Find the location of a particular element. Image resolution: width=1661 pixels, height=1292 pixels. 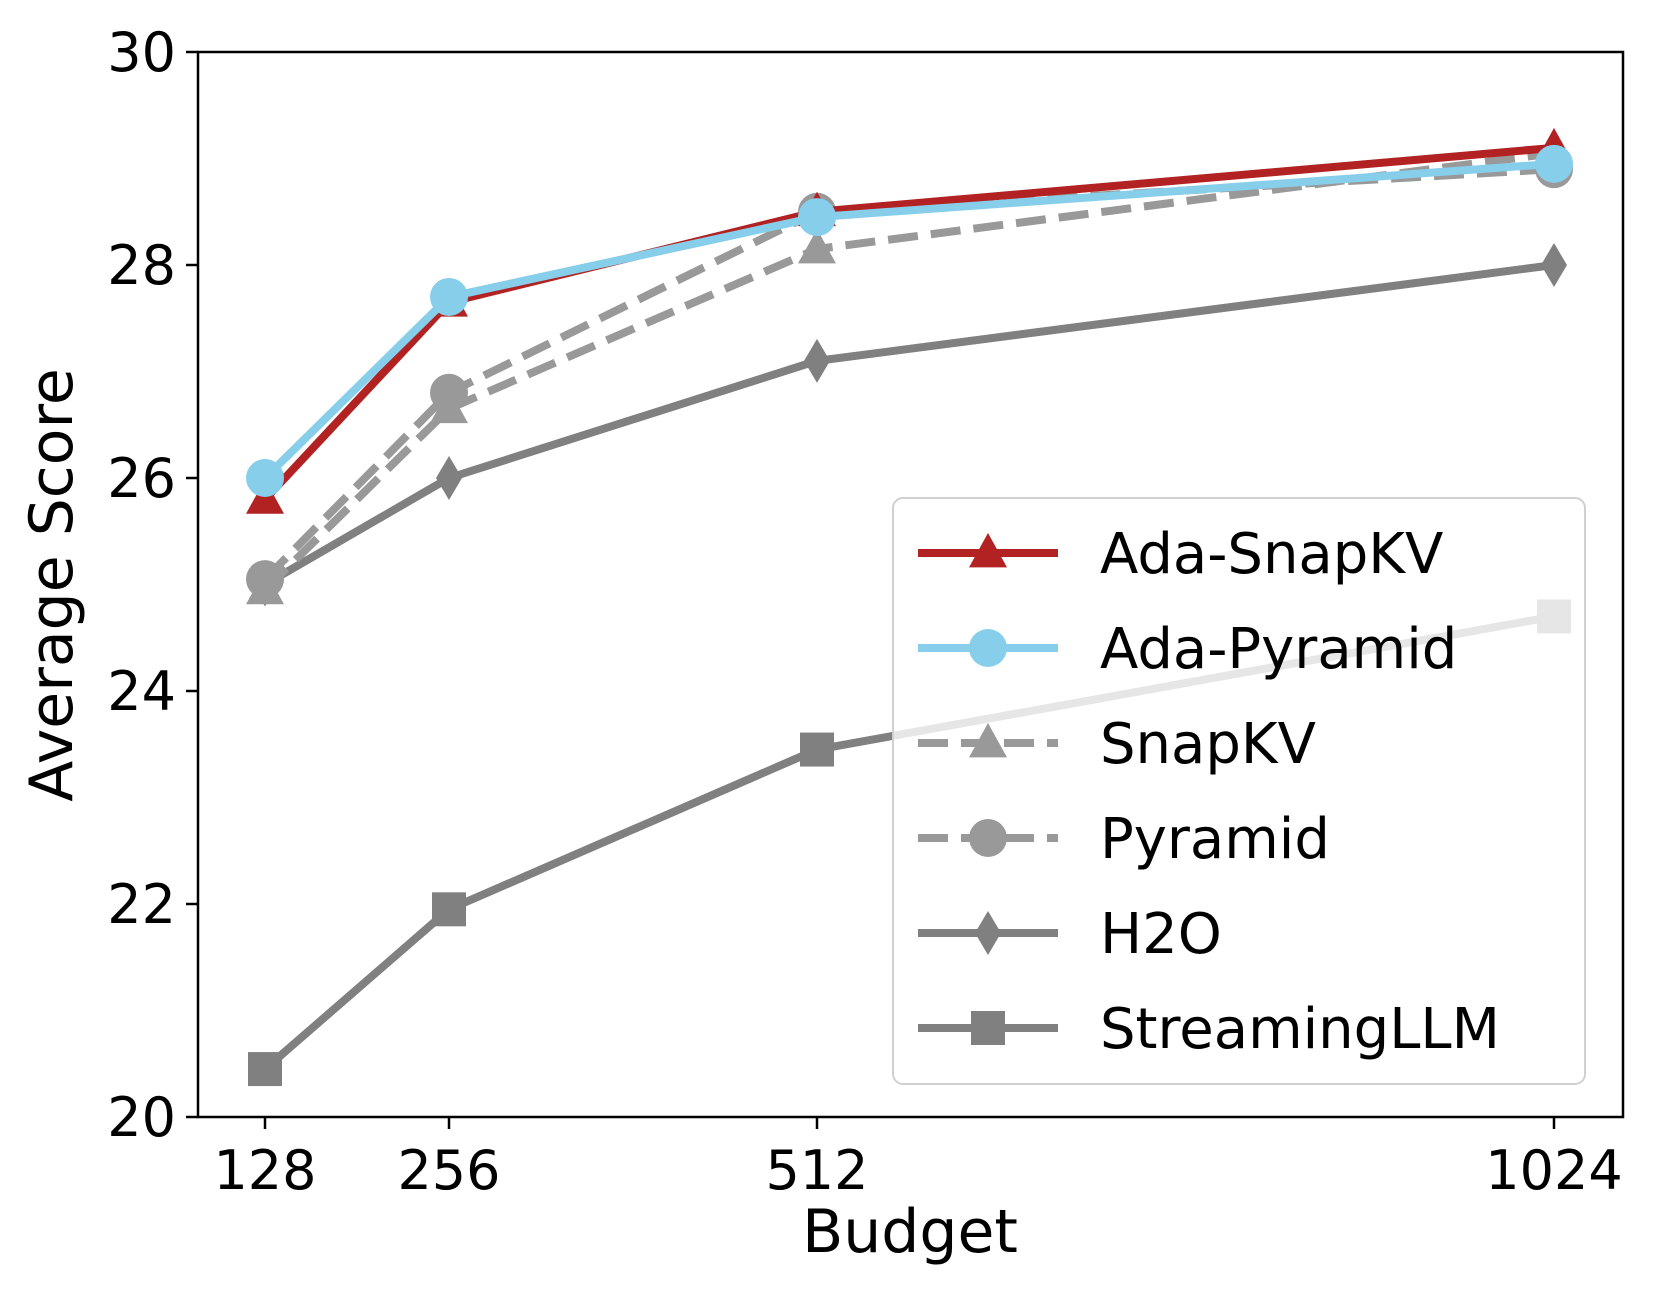

x-tick-label: 256 is located at coordinates (448, 1170).